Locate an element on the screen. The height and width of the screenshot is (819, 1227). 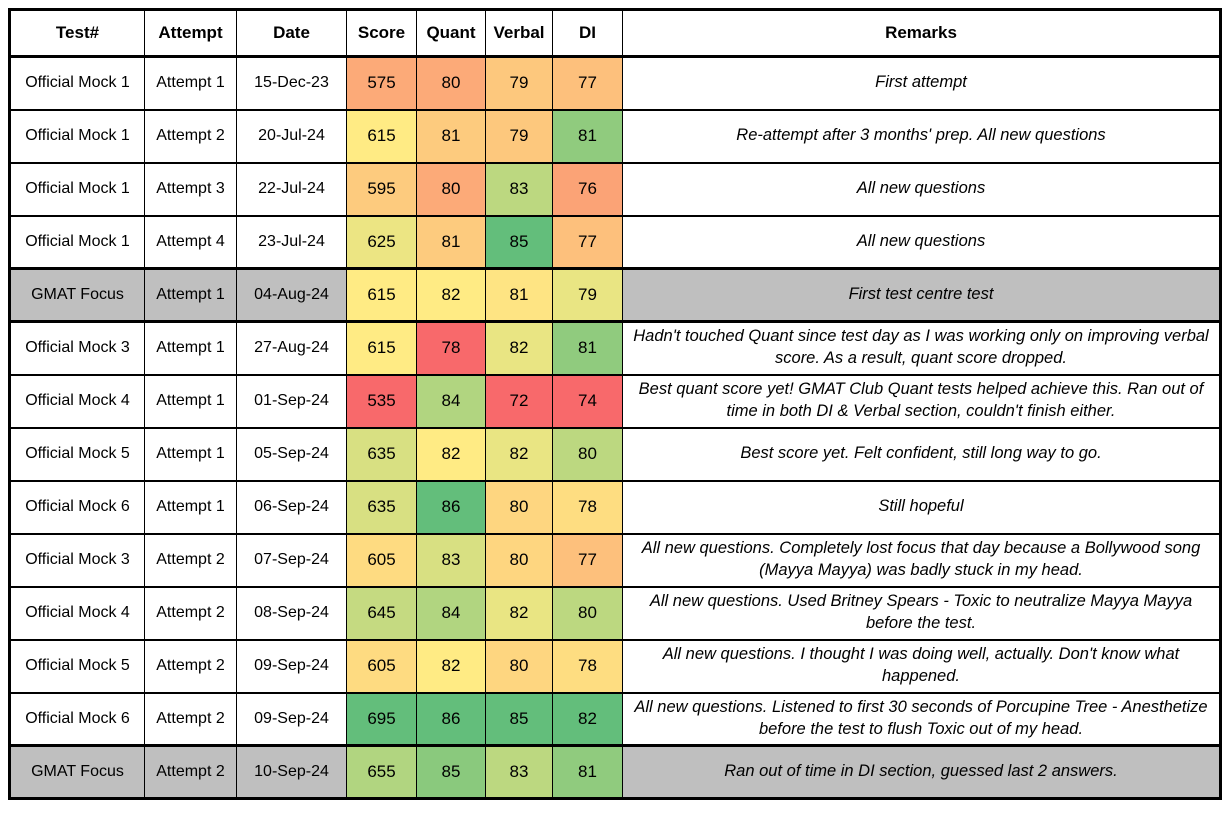
score-cell: 655 is located at coordinates (381, 772).